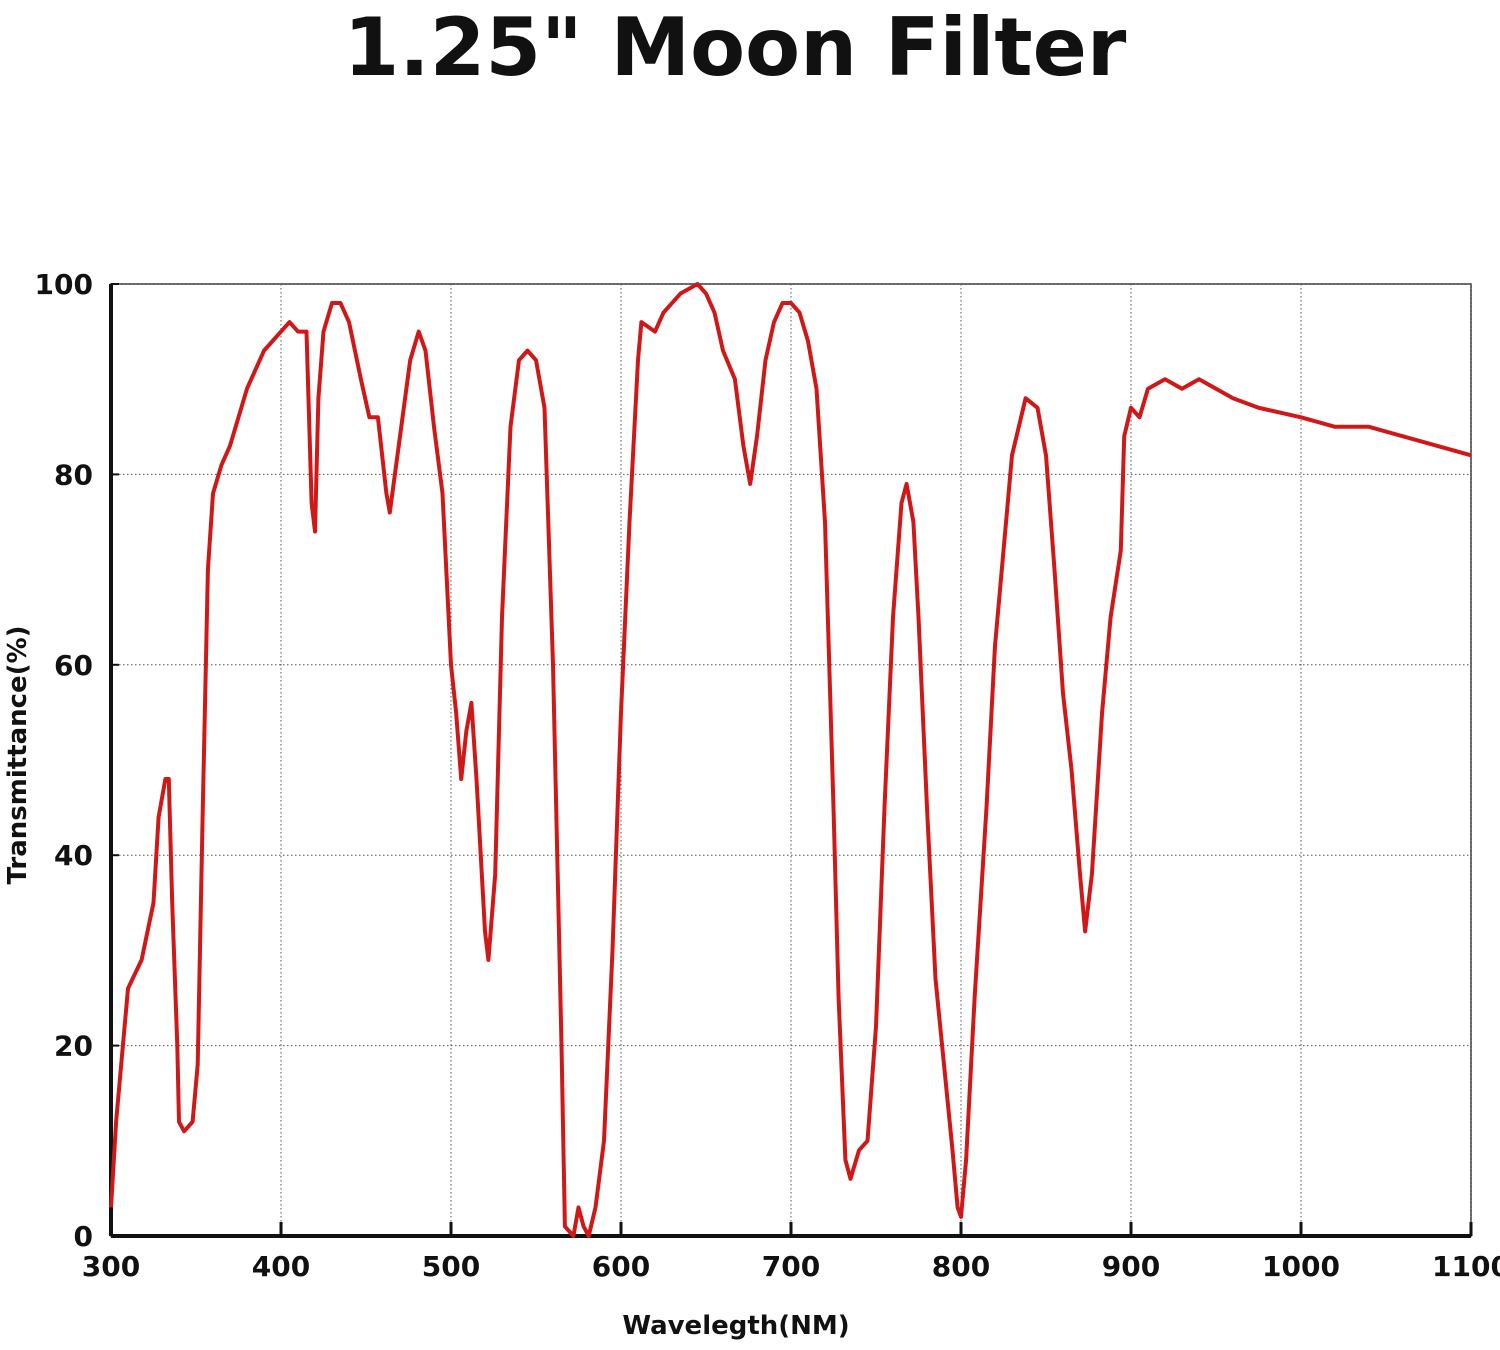 This screenshot has width=1500, height=1350. I want to click on x-tick-label: 700, so click(791, 1266).